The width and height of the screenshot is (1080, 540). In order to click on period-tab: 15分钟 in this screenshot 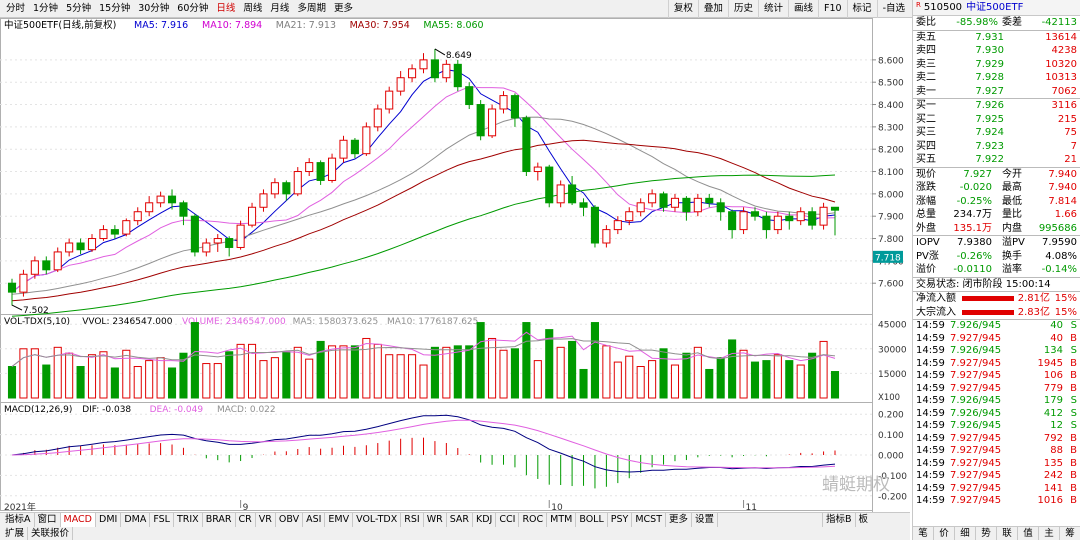, I will do `click(115, 8)`.